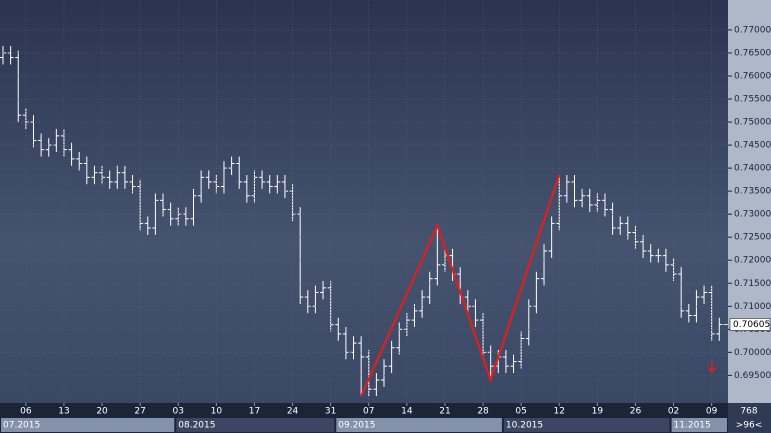 The height and width of the screenshot is (433, 771). Describe the element at coordinates (524, 426) in the screenshot. I see `month-label: 10.2015` at that location.